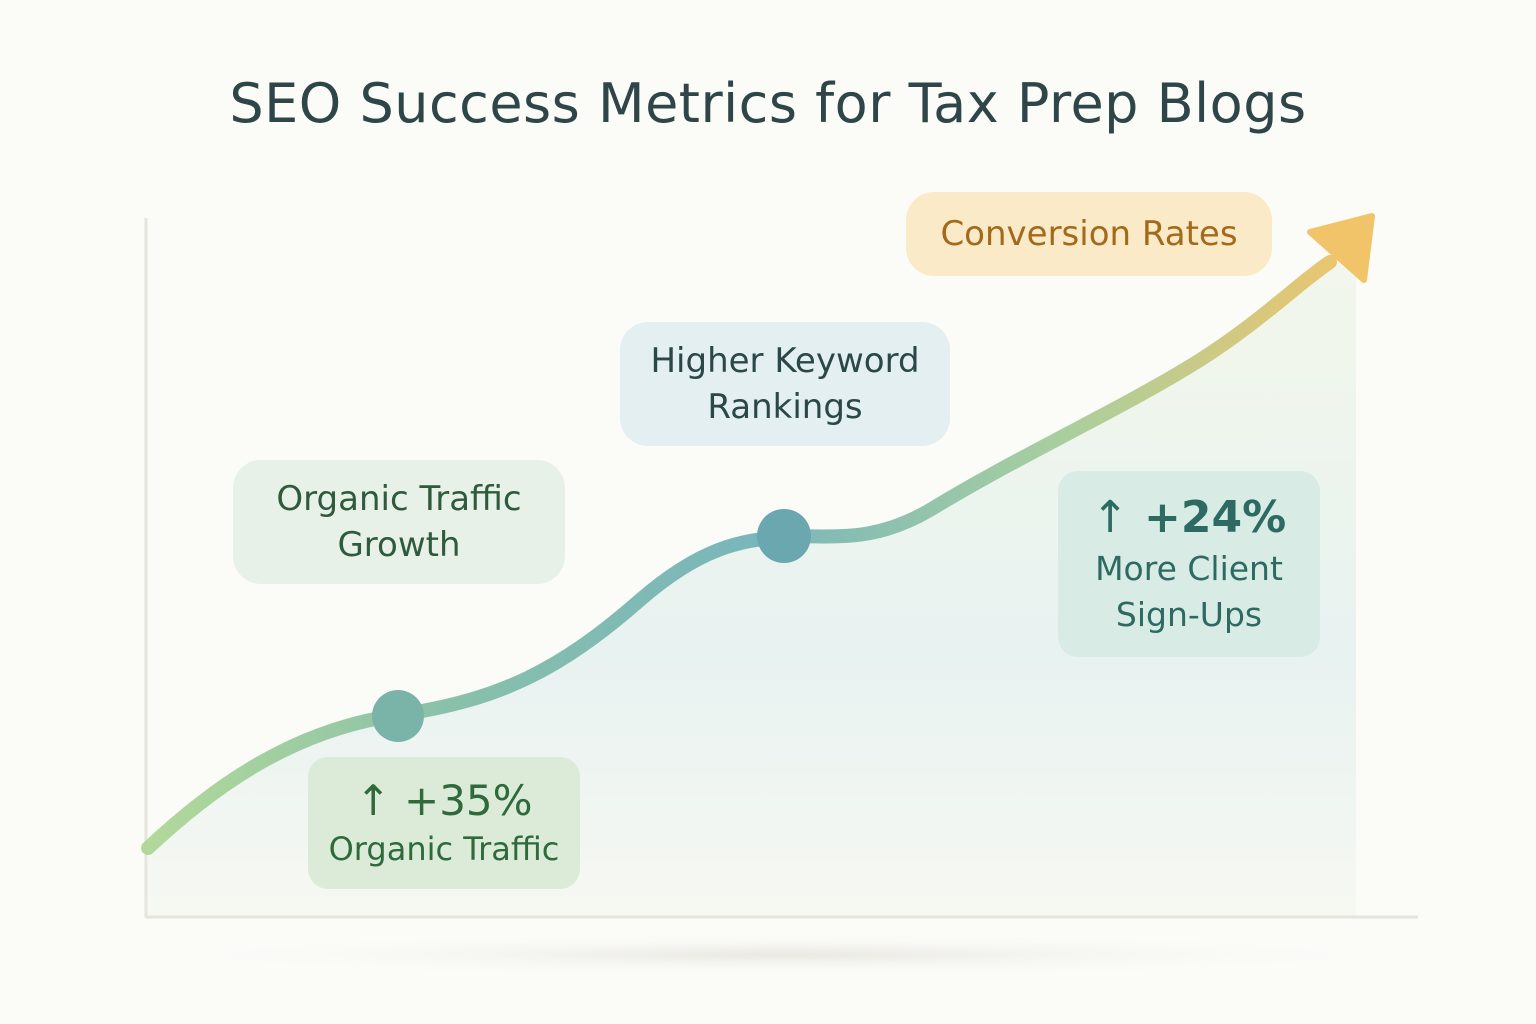  What do you see at coordinates (768, 103) in the screenshot?
I see `page-title: SEO Success Metrics for Tax Prep Blogs` at bounding box center [768, 103].